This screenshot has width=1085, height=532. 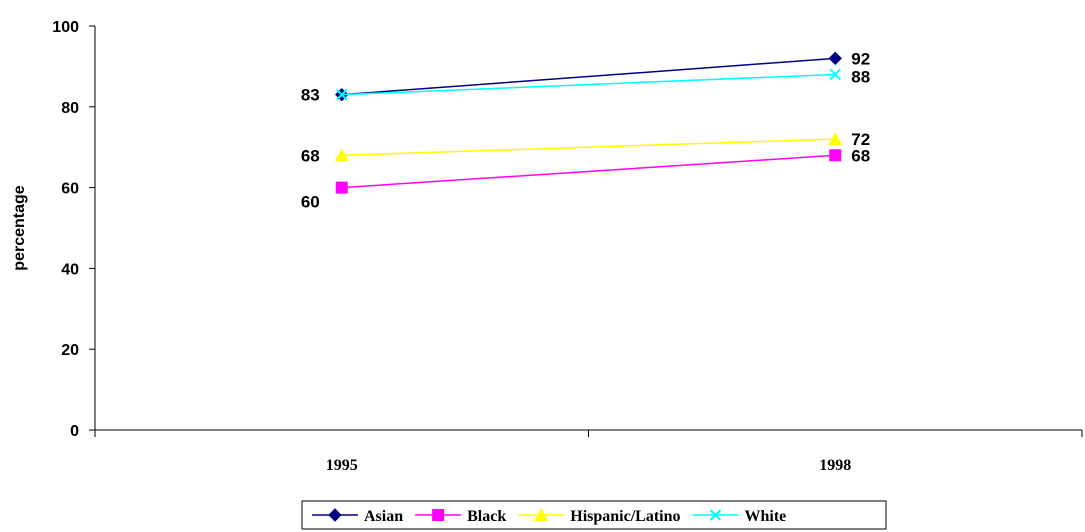 I want to click on legend-label: White, so click(x=766, y=516).